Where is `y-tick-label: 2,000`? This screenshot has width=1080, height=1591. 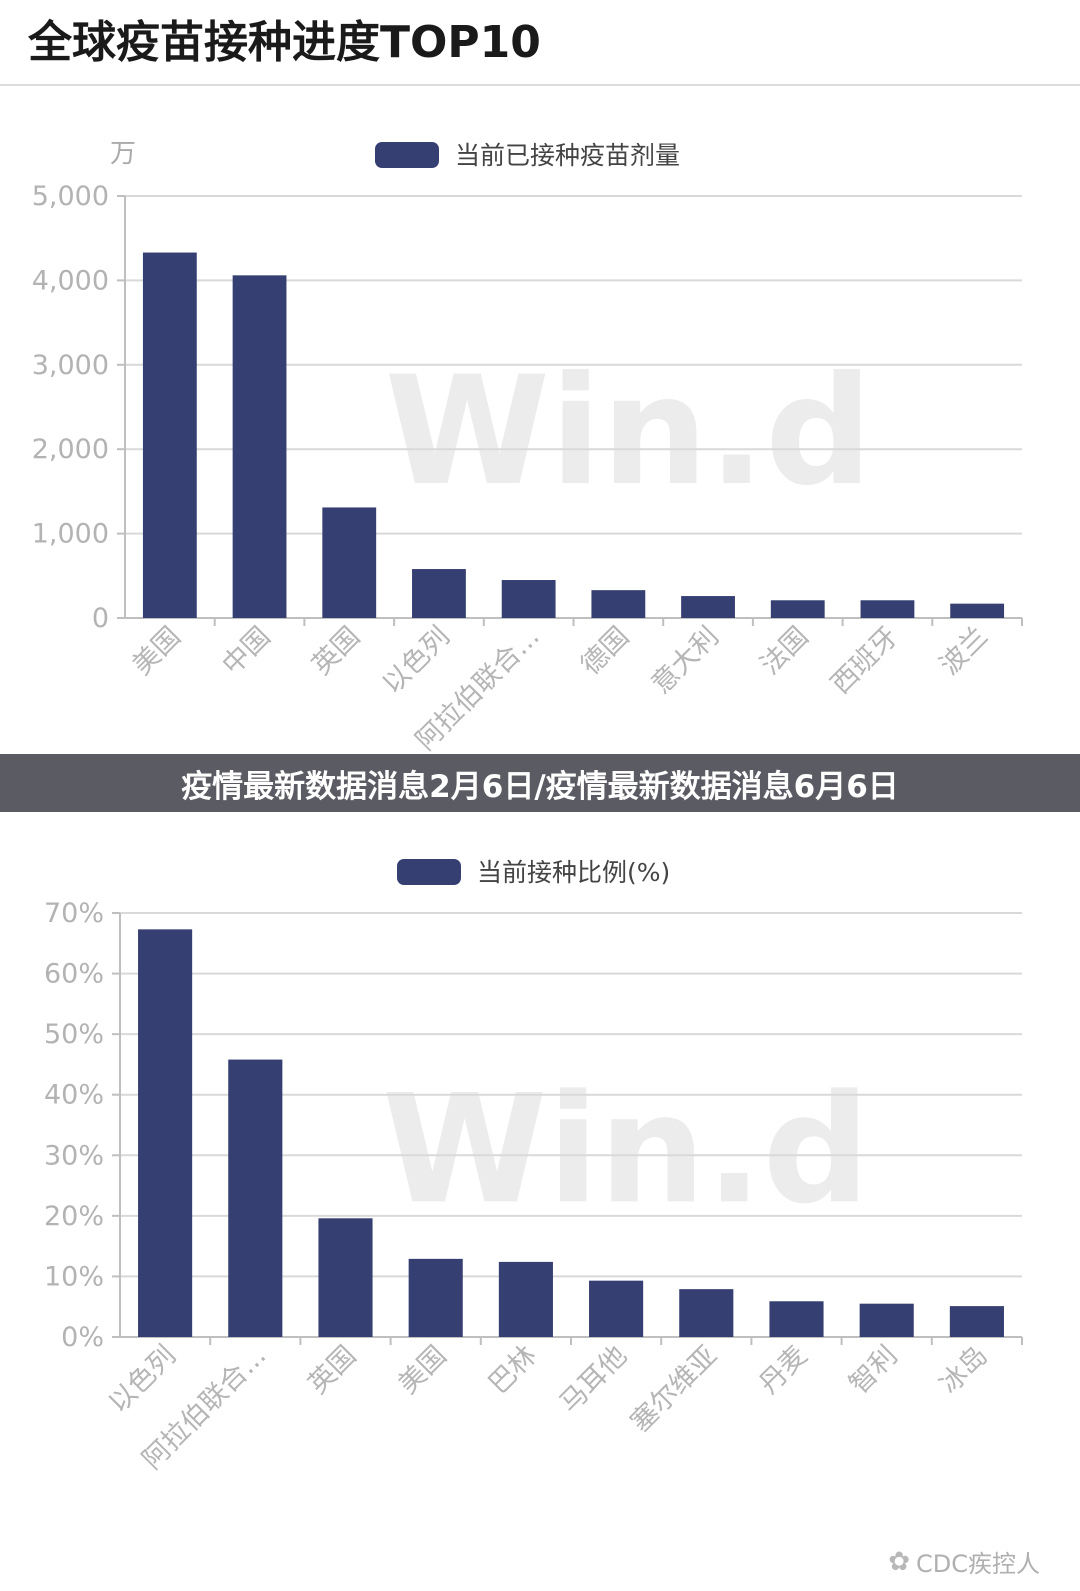
y-tick-label: 2,000 is located at coordinates (70, 449).